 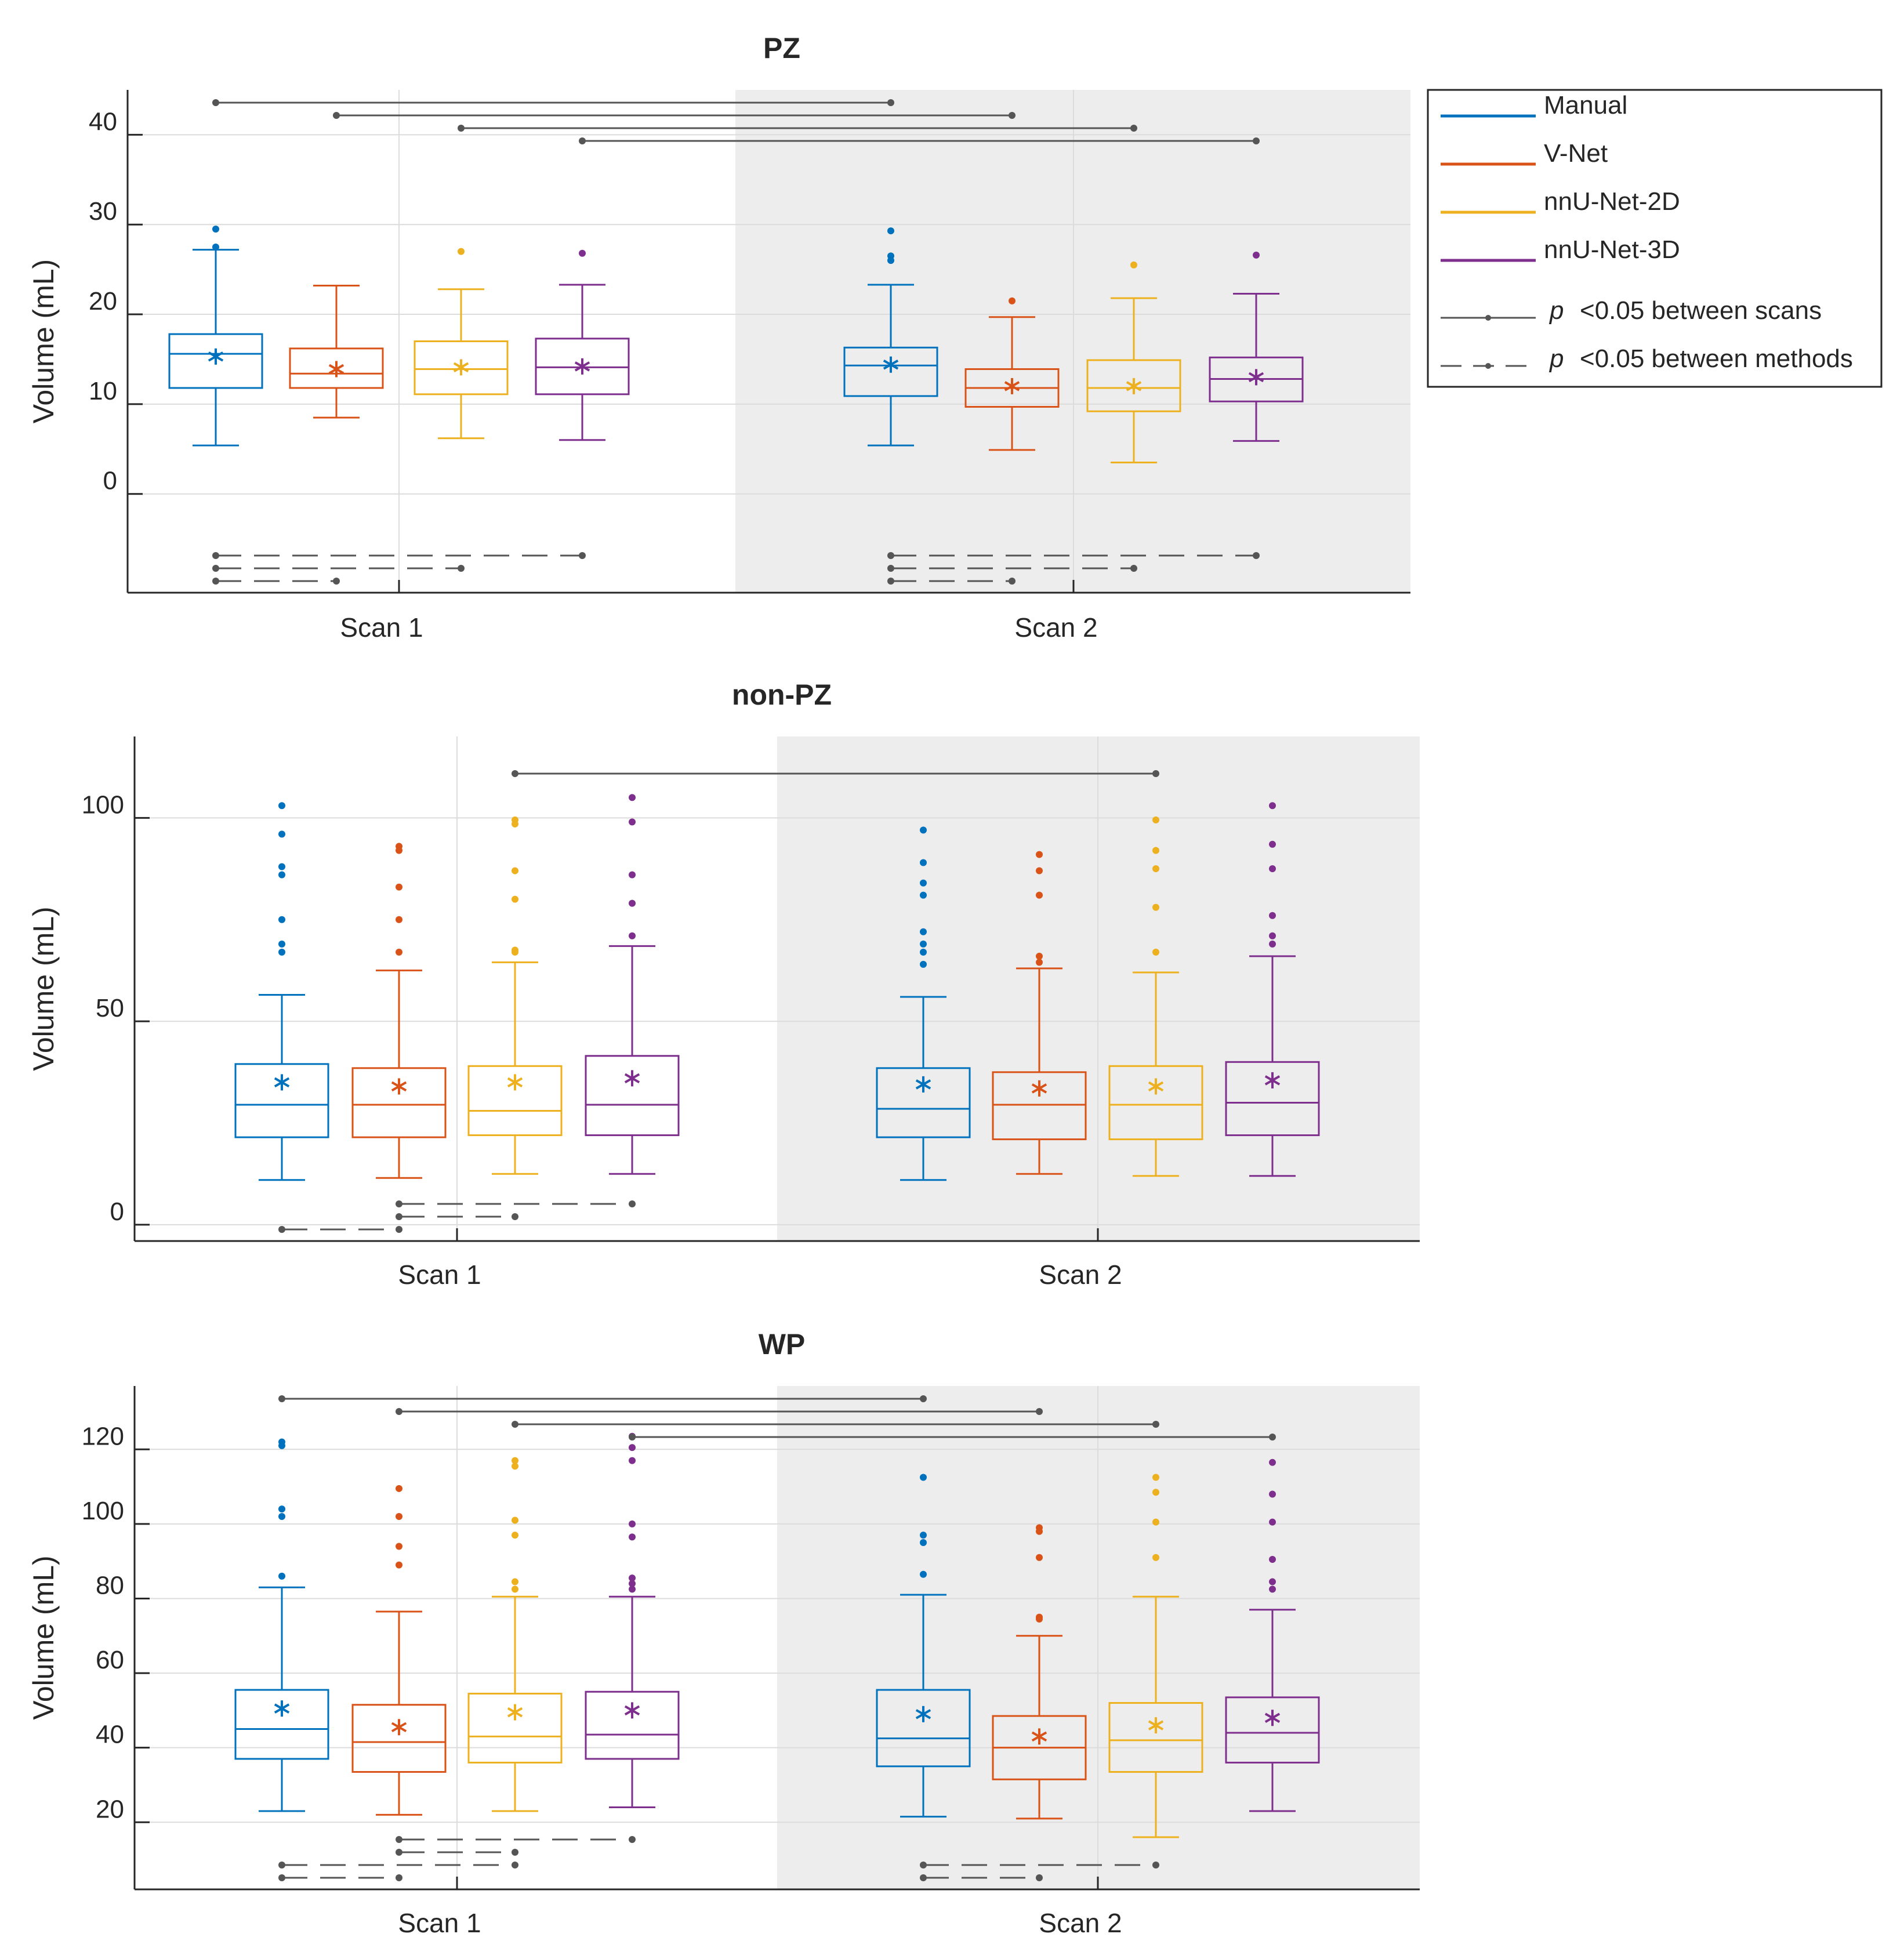 What do you see at coordinates (718, 1858) in the screenshot?
I see `significance-between-methods` at bounding box center [718, 1858].